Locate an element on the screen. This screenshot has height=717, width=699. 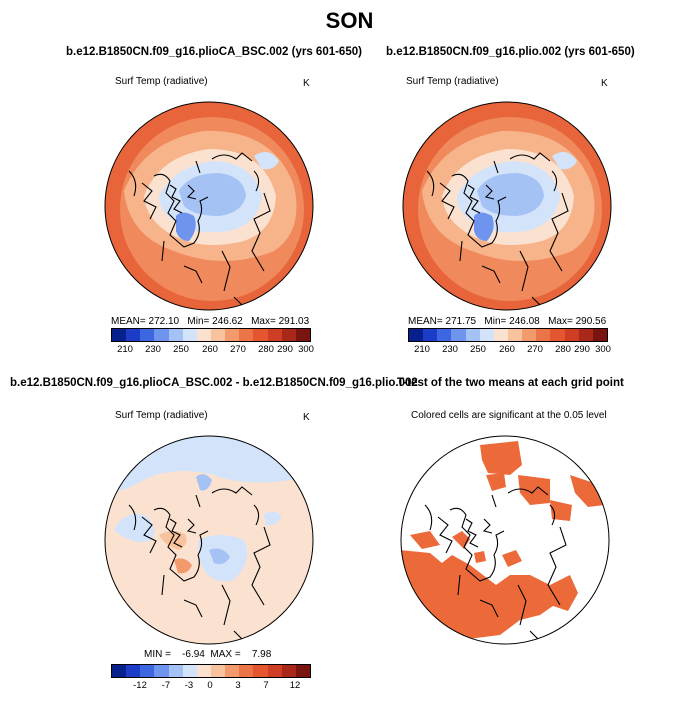
panel-3-units-label: K is located at coordinates (306, 417).